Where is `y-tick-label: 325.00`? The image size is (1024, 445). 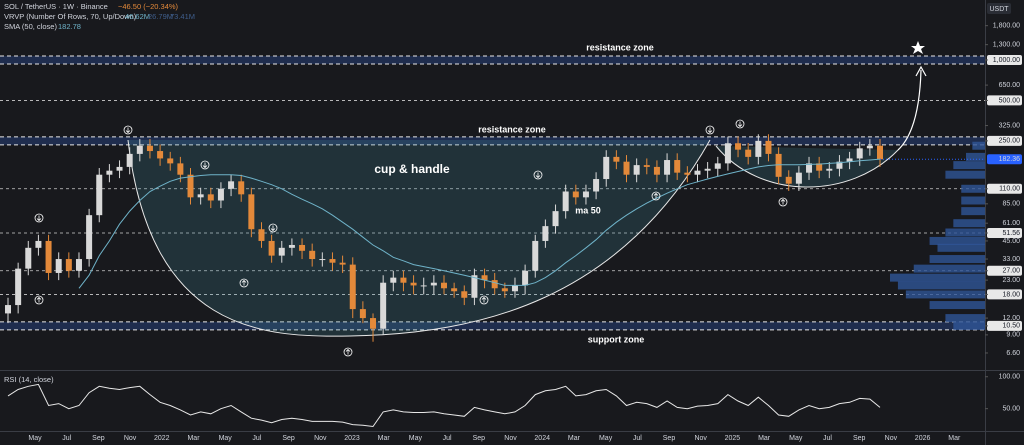 y-tick-label: 325.00 is located at coordinates (1010, 125).